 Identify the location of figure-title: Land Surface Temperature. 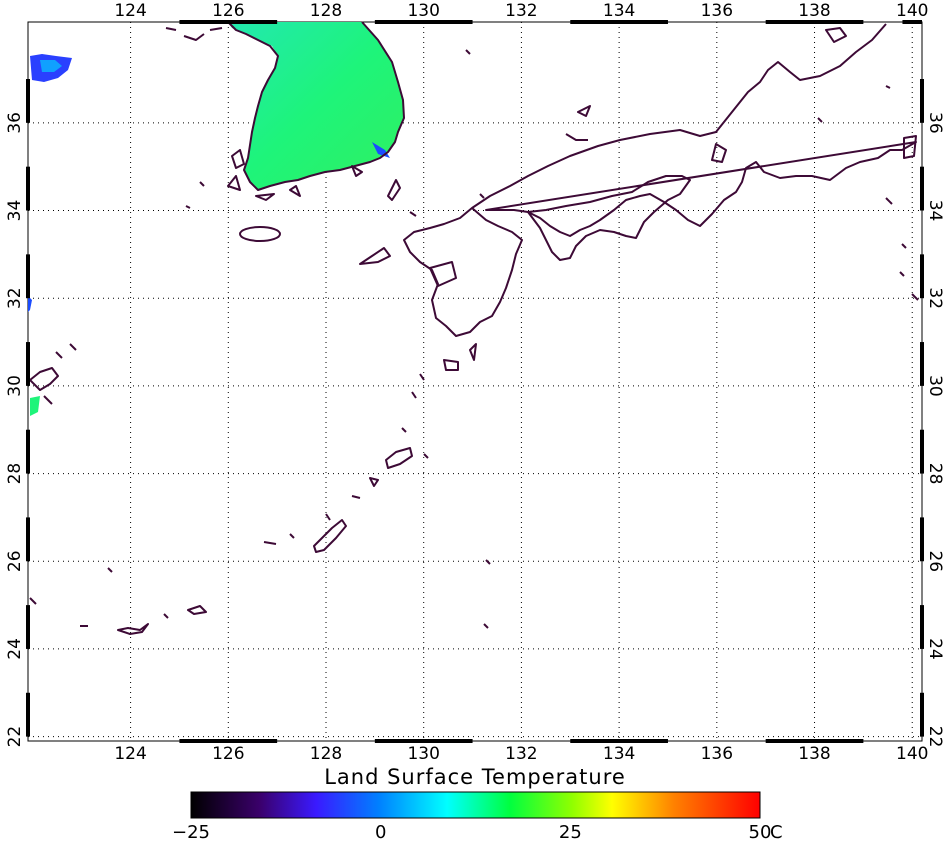
(475, 777).